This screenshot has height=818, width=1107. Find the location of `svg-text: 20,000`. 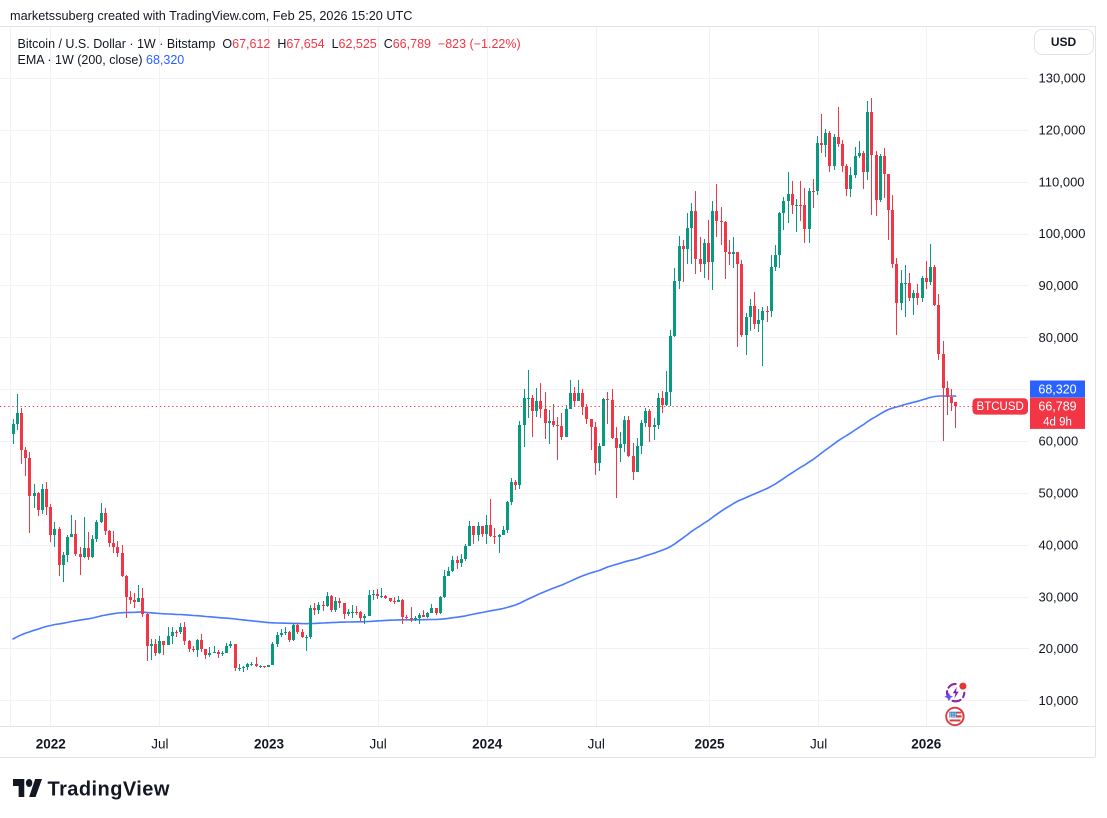

svg-text: 20,000 is located at coordinates (1059, 648).